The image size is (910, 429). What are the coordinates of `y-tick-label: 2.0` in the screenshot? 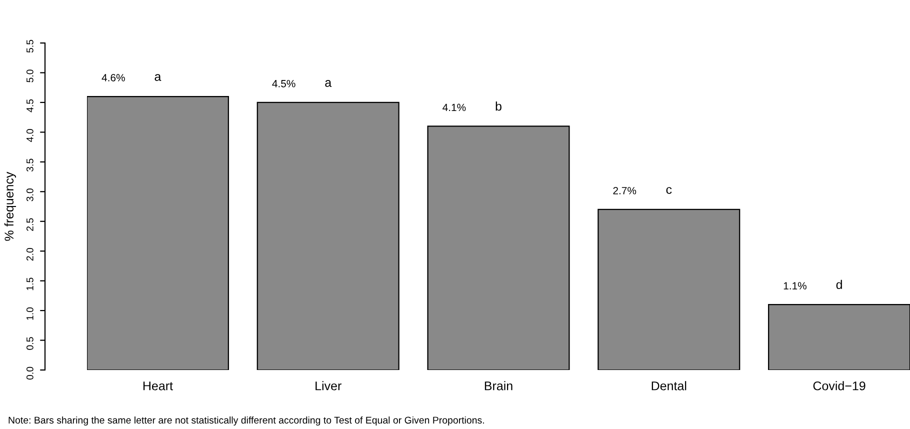 It's located at (30, 254).